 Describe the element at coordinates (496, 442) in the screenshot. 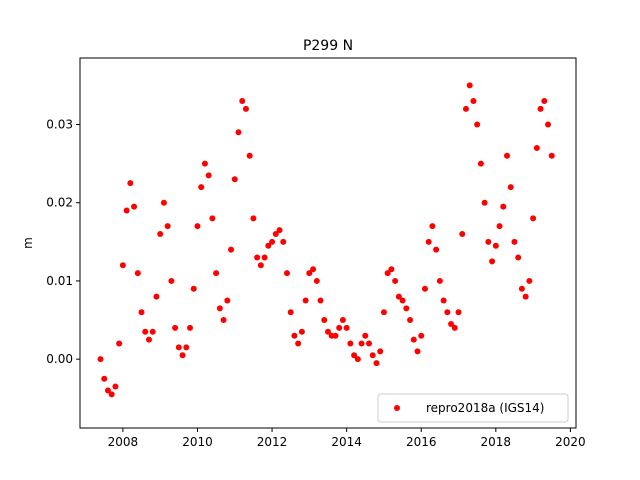

I see `x-tick-label: 2018` at that location.